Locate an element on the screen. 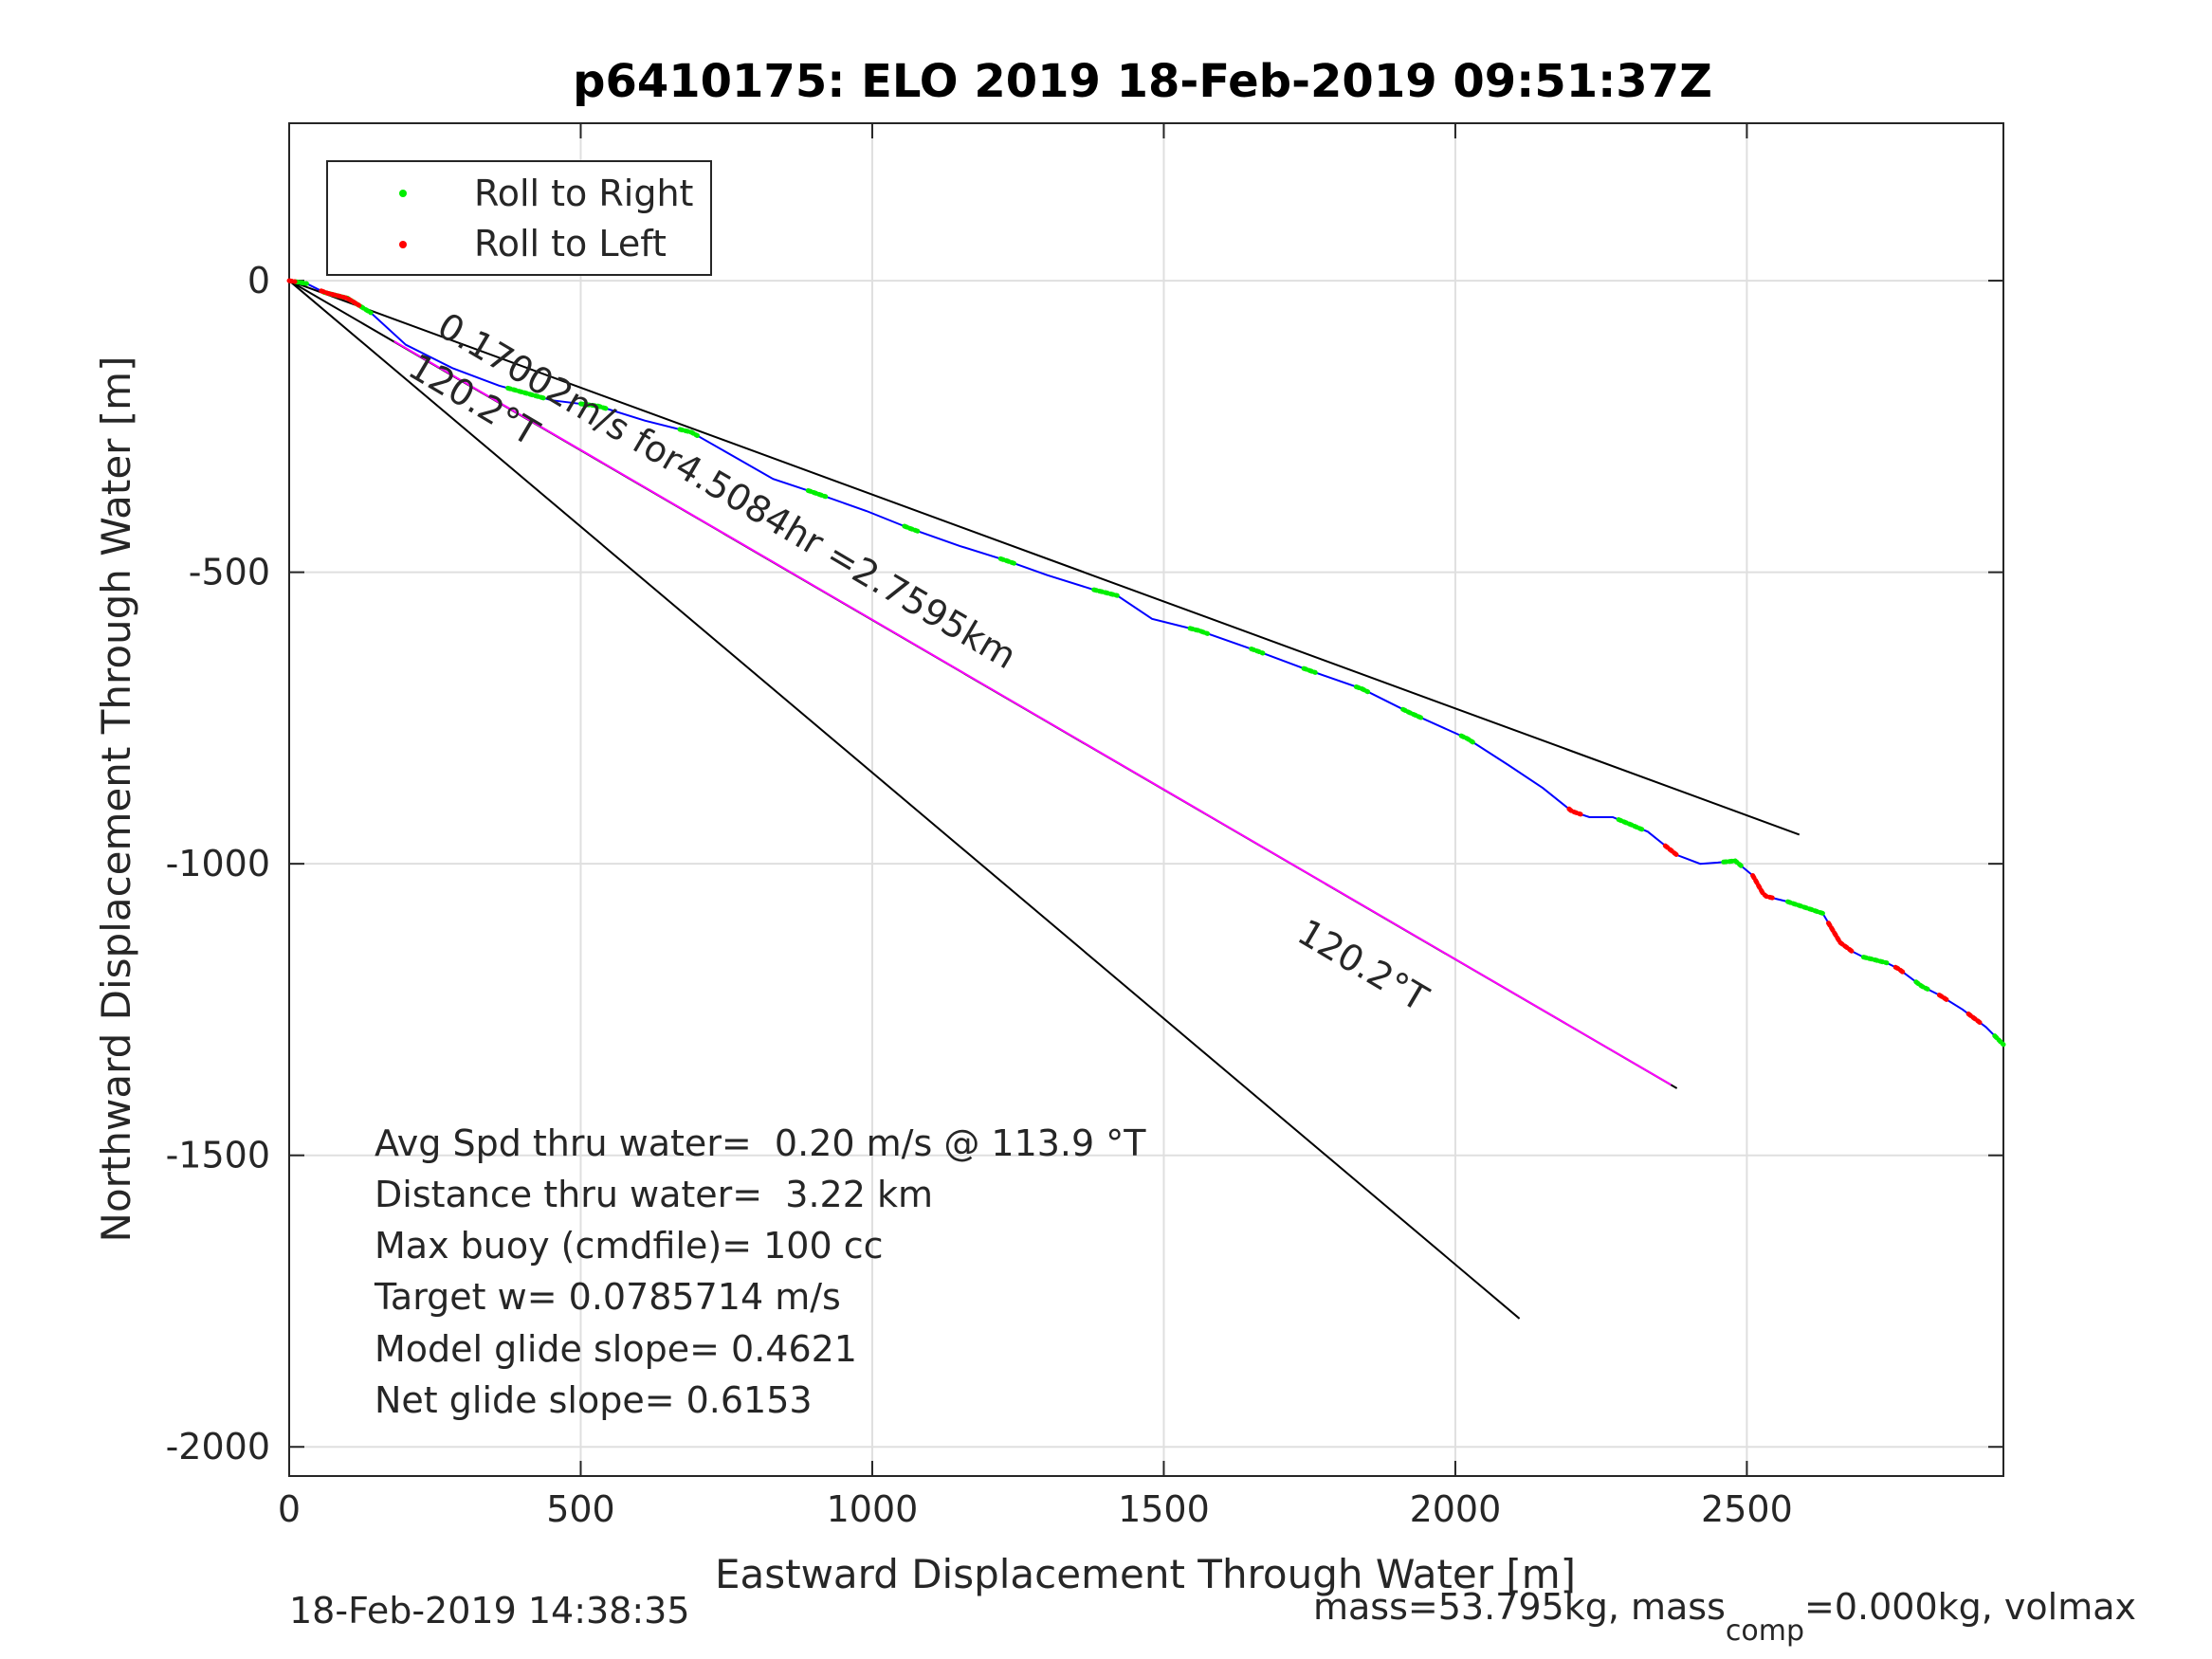  legend-label-roll-left: Roll to Left is located at coordinates (570, 243).